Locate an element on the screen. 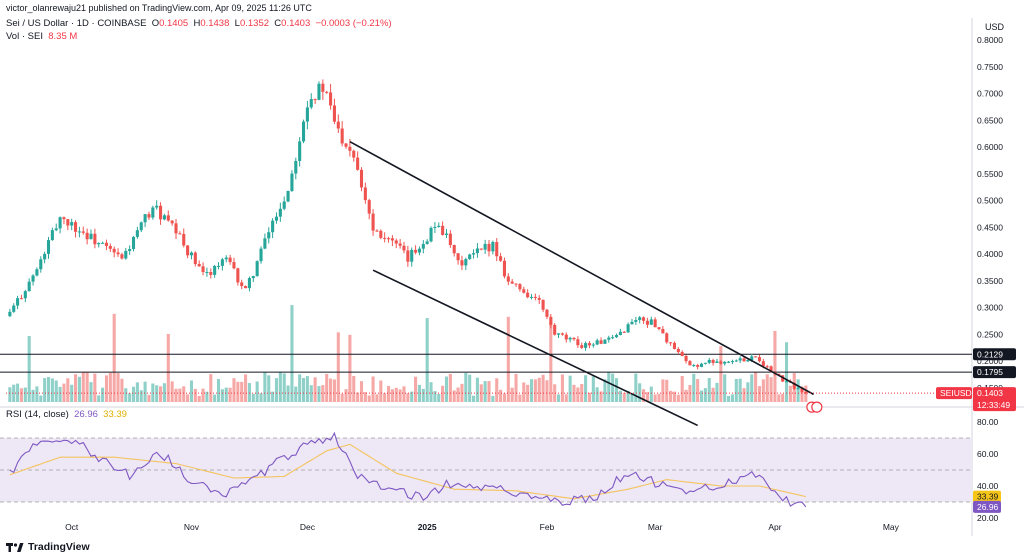 The image size is (1024, 559). symbol-title: Sei / US Dollar · 1D · COINBASE is located at coordinates (76, 23).